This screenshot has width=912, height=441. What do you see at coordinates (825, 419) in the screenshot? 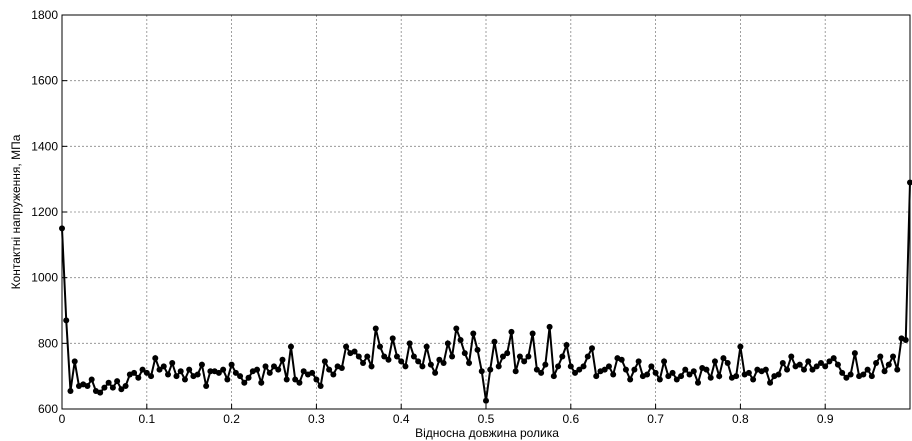
I see `x-tick-label: 0.9` at bounding box center [825, 419].